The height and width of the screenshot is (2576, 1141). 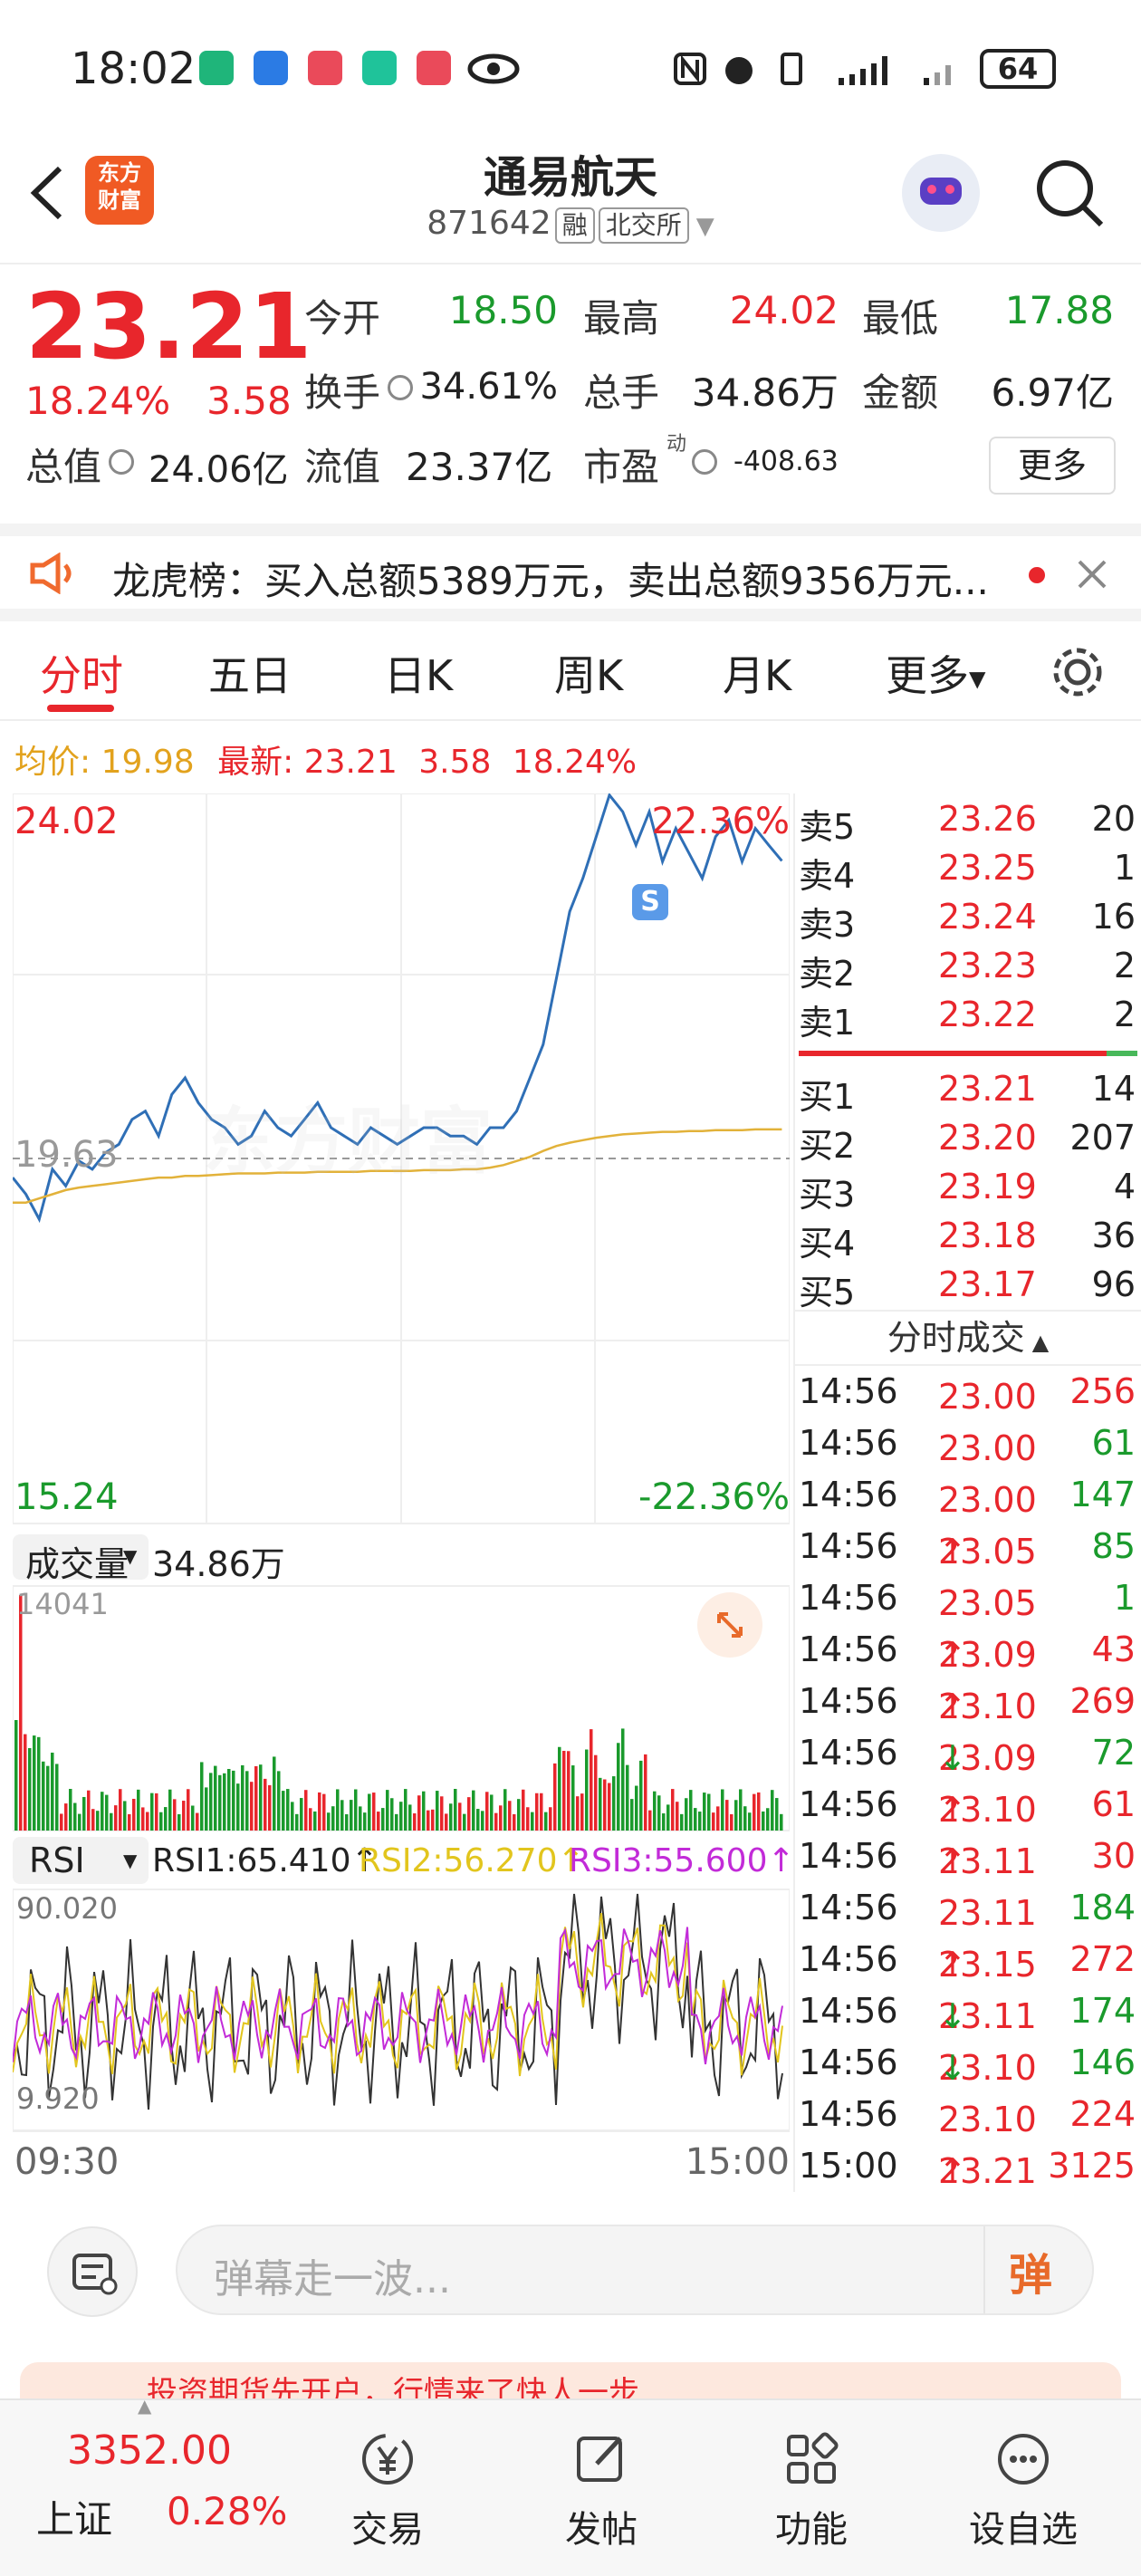 What do you see at coordinates (350, 762) in the screenshot?
I see `last-value: 23.21` at bounding box center [350, 762].